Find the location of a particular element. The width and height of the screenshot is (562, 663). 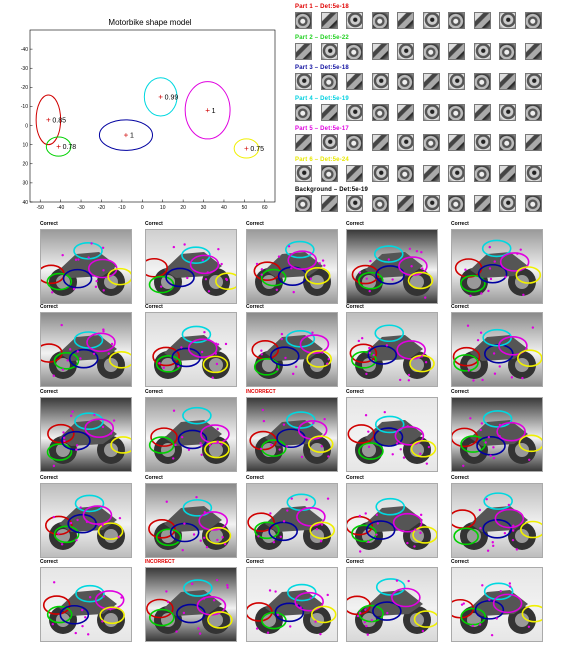

y-tick-label: 10 is located at coordinates (25, 145).